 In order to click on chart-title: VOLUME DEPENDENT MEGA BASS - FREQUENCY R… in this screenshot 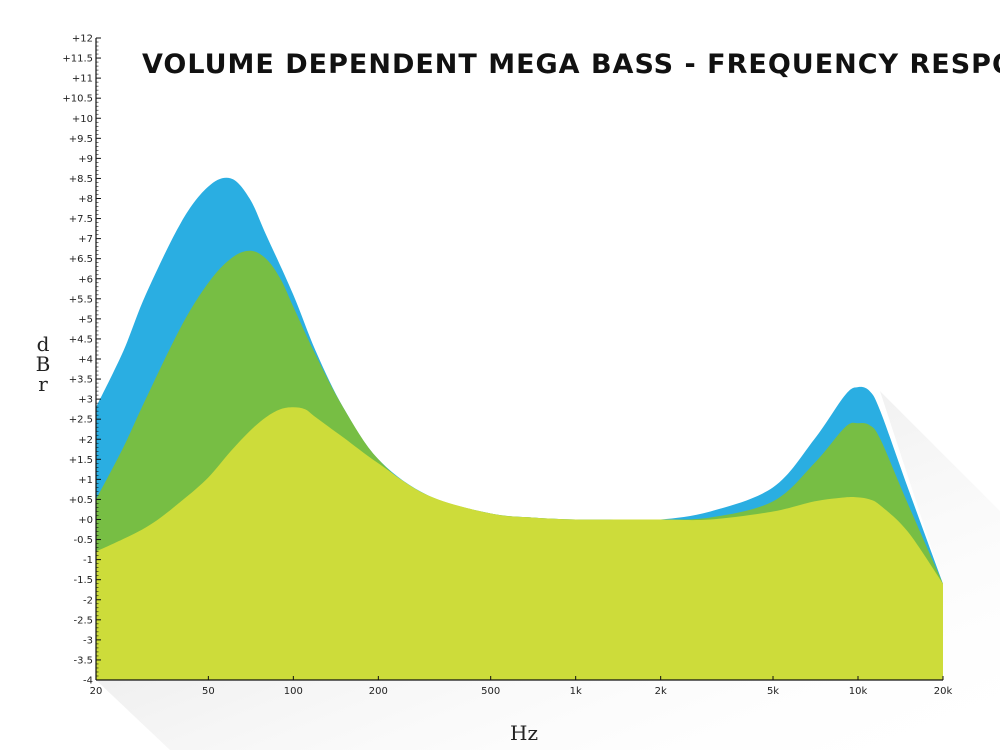, I will do `click(571, 64)`.